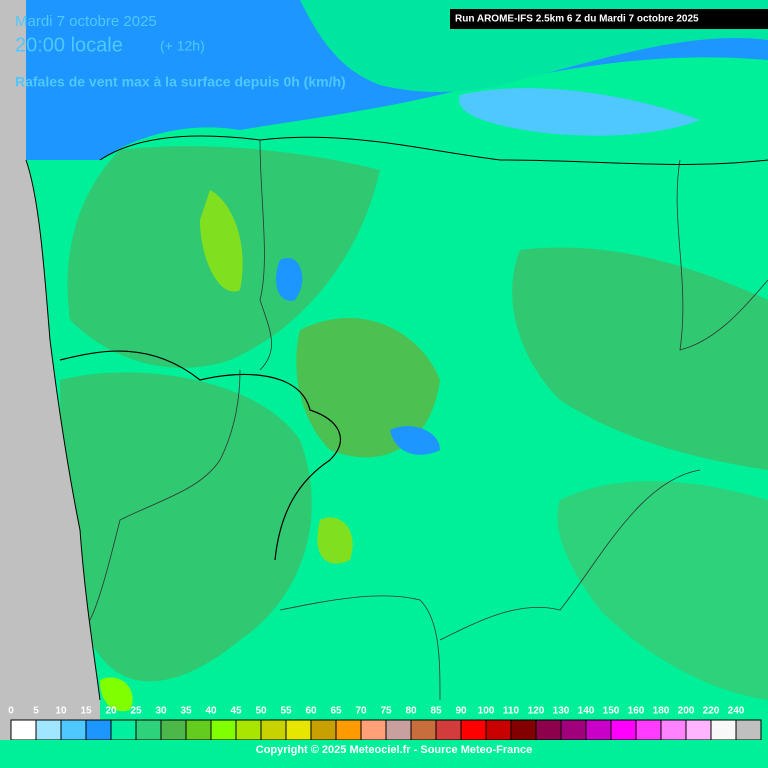  What do you see at coordinates (111, 711) in the screenshot?
I see `legend-label: 20` at bounding box center [111, 711].